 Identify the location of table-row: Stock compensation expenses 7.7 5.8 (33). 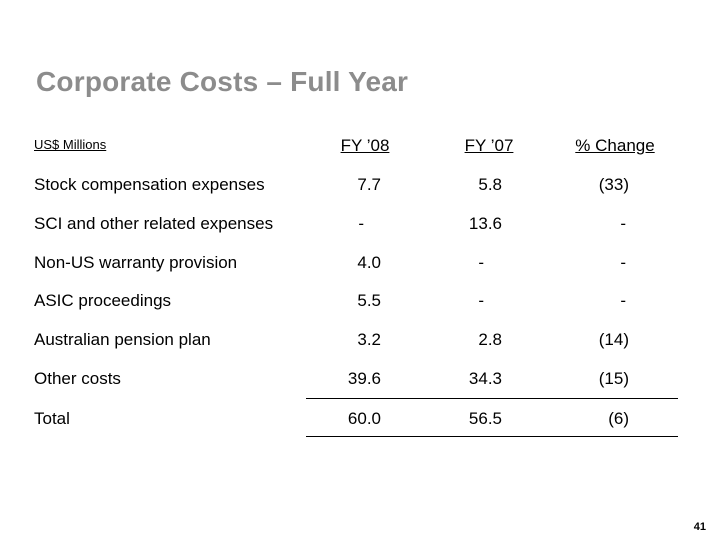
(360, 187).